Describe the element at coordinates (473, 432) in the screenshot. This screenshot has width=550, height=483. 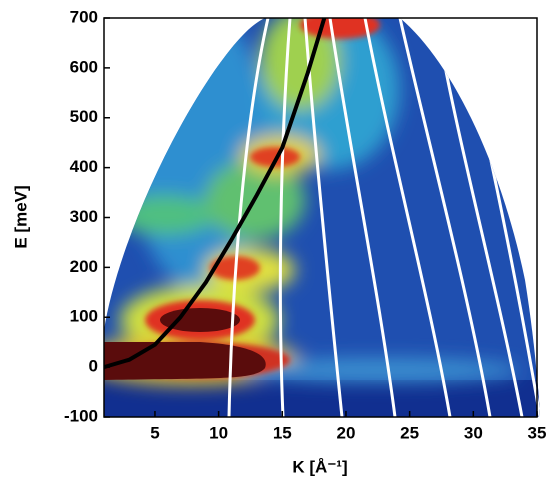
I see `x-tick-label: 30` at that location.